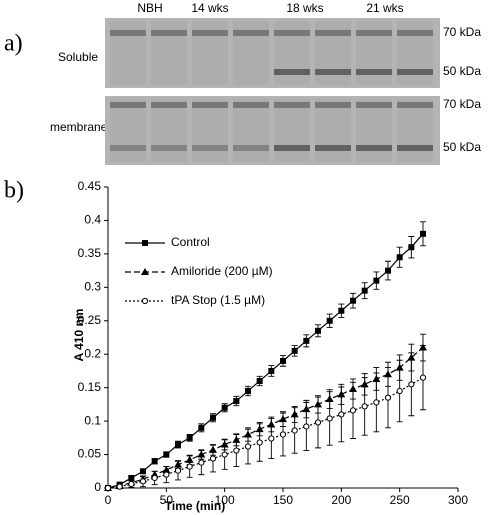 The image size is (492, 515). I want to click on y-tick-label: 0, so click(97, 487).